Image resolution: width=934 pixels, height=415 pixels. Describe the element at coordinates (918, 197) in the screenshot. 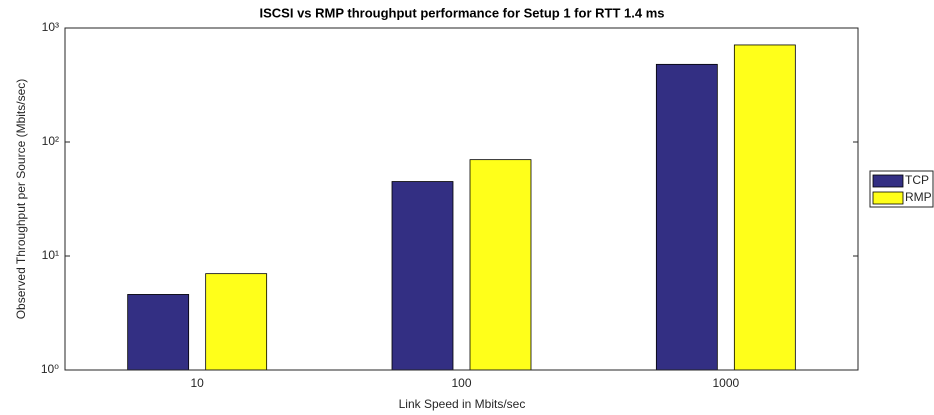

I see `legend-label: RMP` at that location.